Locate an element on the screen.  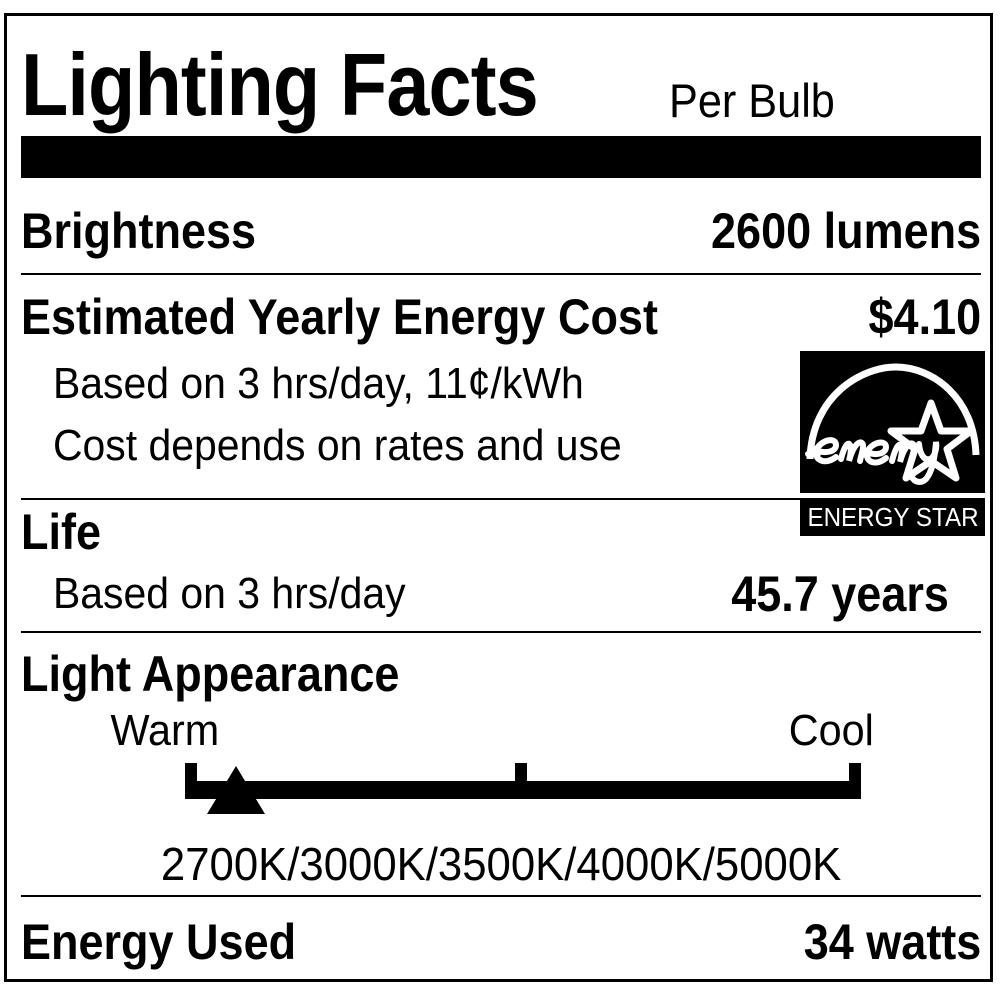
light-appearance-label: Light Appearance is located at coordinates (210, 674).